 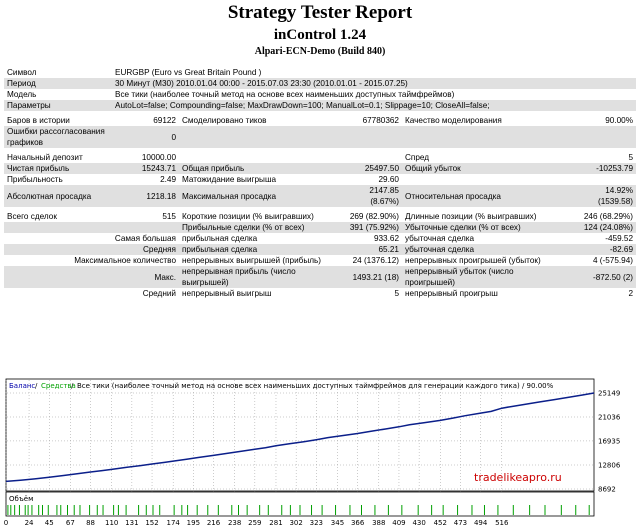 I want to click on x-tick-label: 110, so click(x=111, y=523).